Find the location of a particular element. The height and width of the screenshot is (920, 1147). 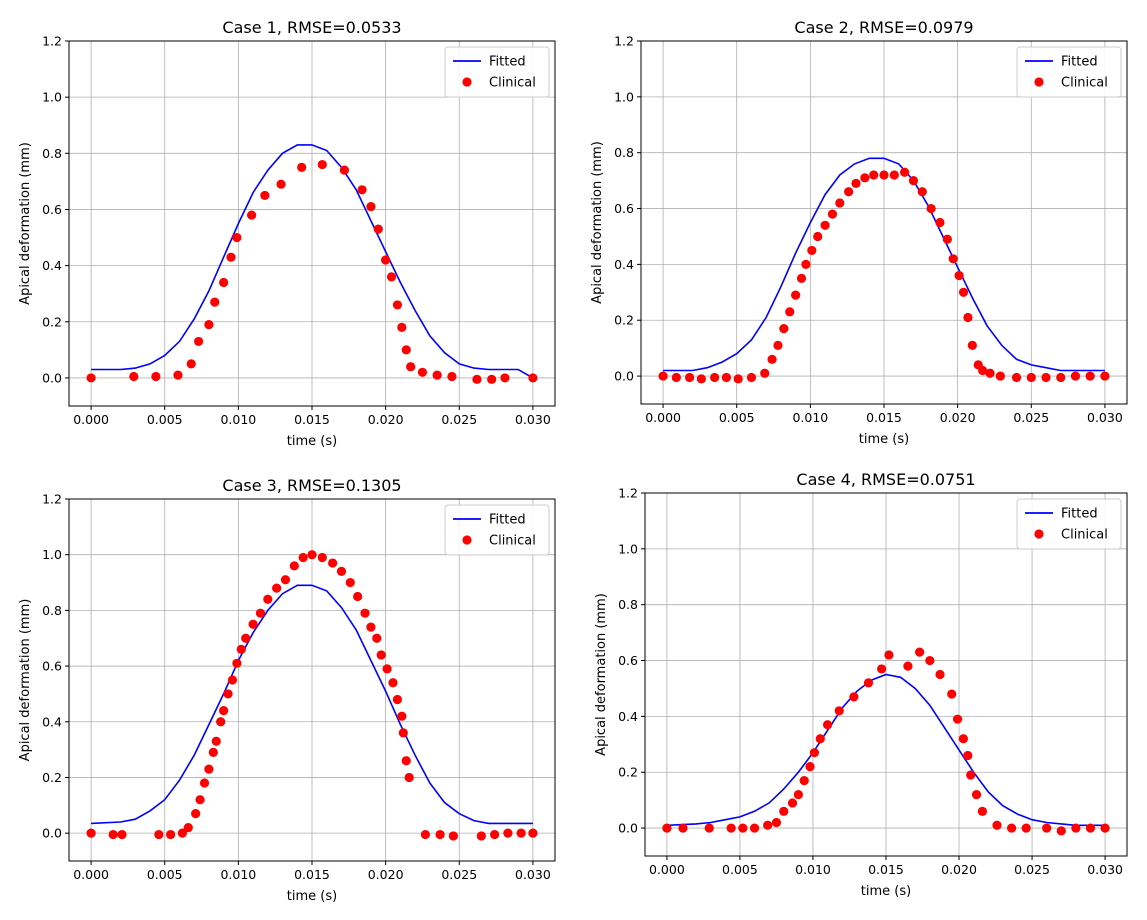

chart-title: Case 4, RMSE=0.0751 is located at coordinates (885, 479).